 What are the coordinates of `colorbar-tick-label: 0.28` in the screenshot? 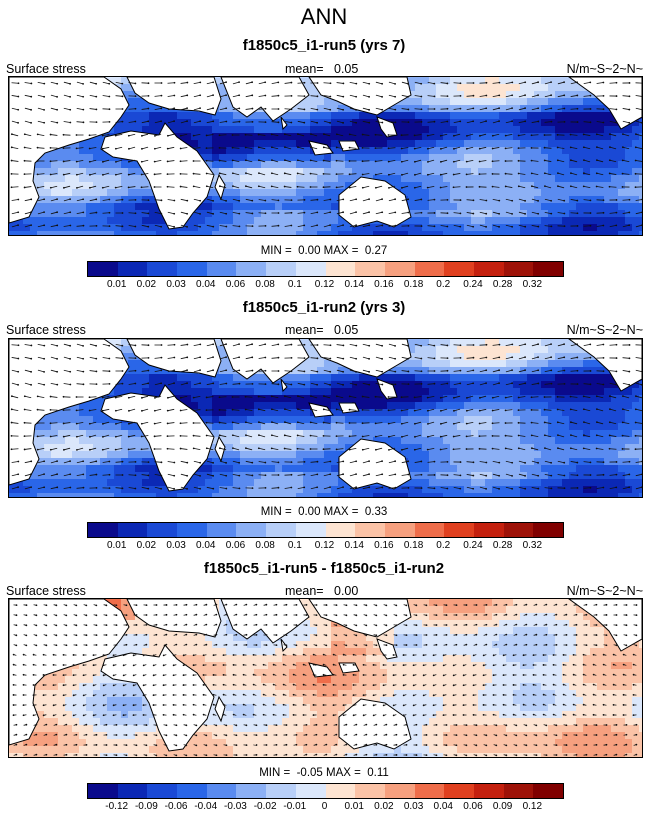 It's located at (502, 545).